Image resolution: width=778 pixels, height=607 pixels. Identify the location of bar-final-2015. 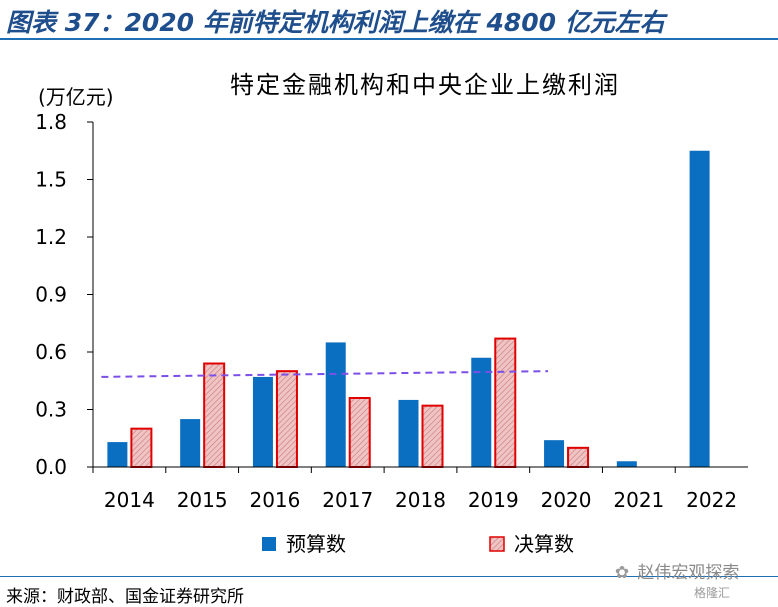
(214, 415).